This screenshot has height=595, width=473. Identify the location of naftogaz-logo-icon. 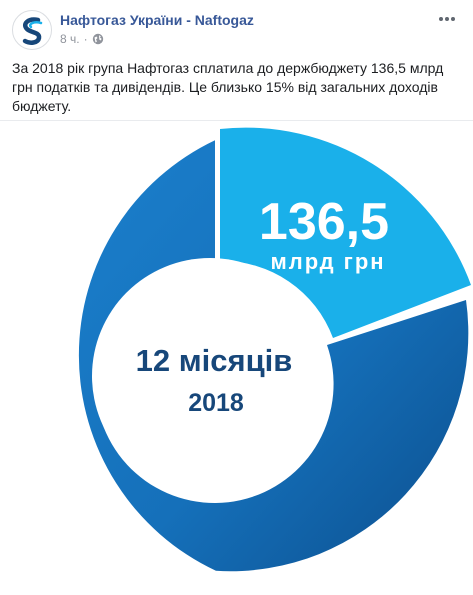
(33, 31).